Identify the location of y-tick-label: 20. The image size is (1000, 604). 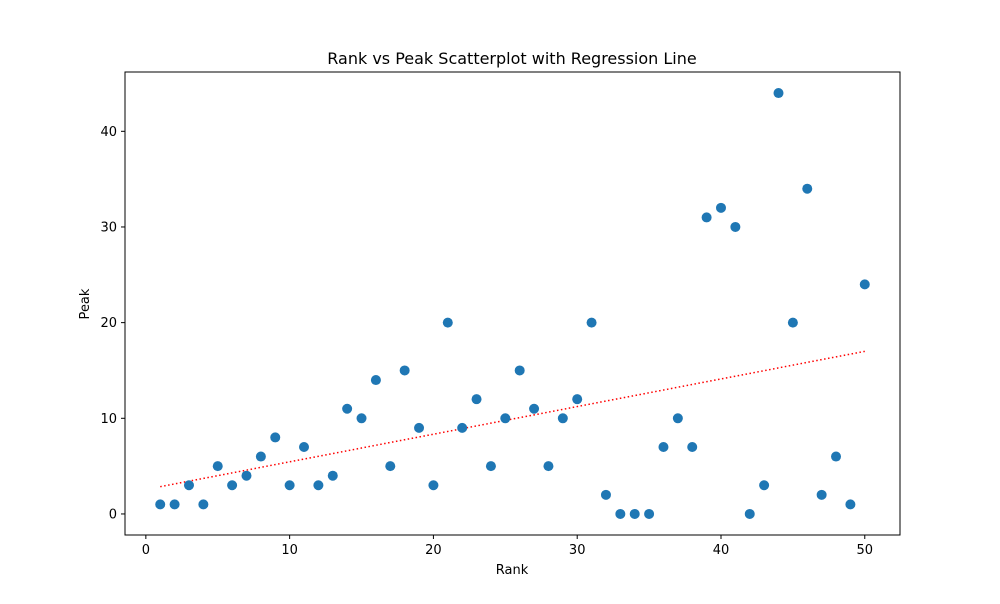
(108, 323).